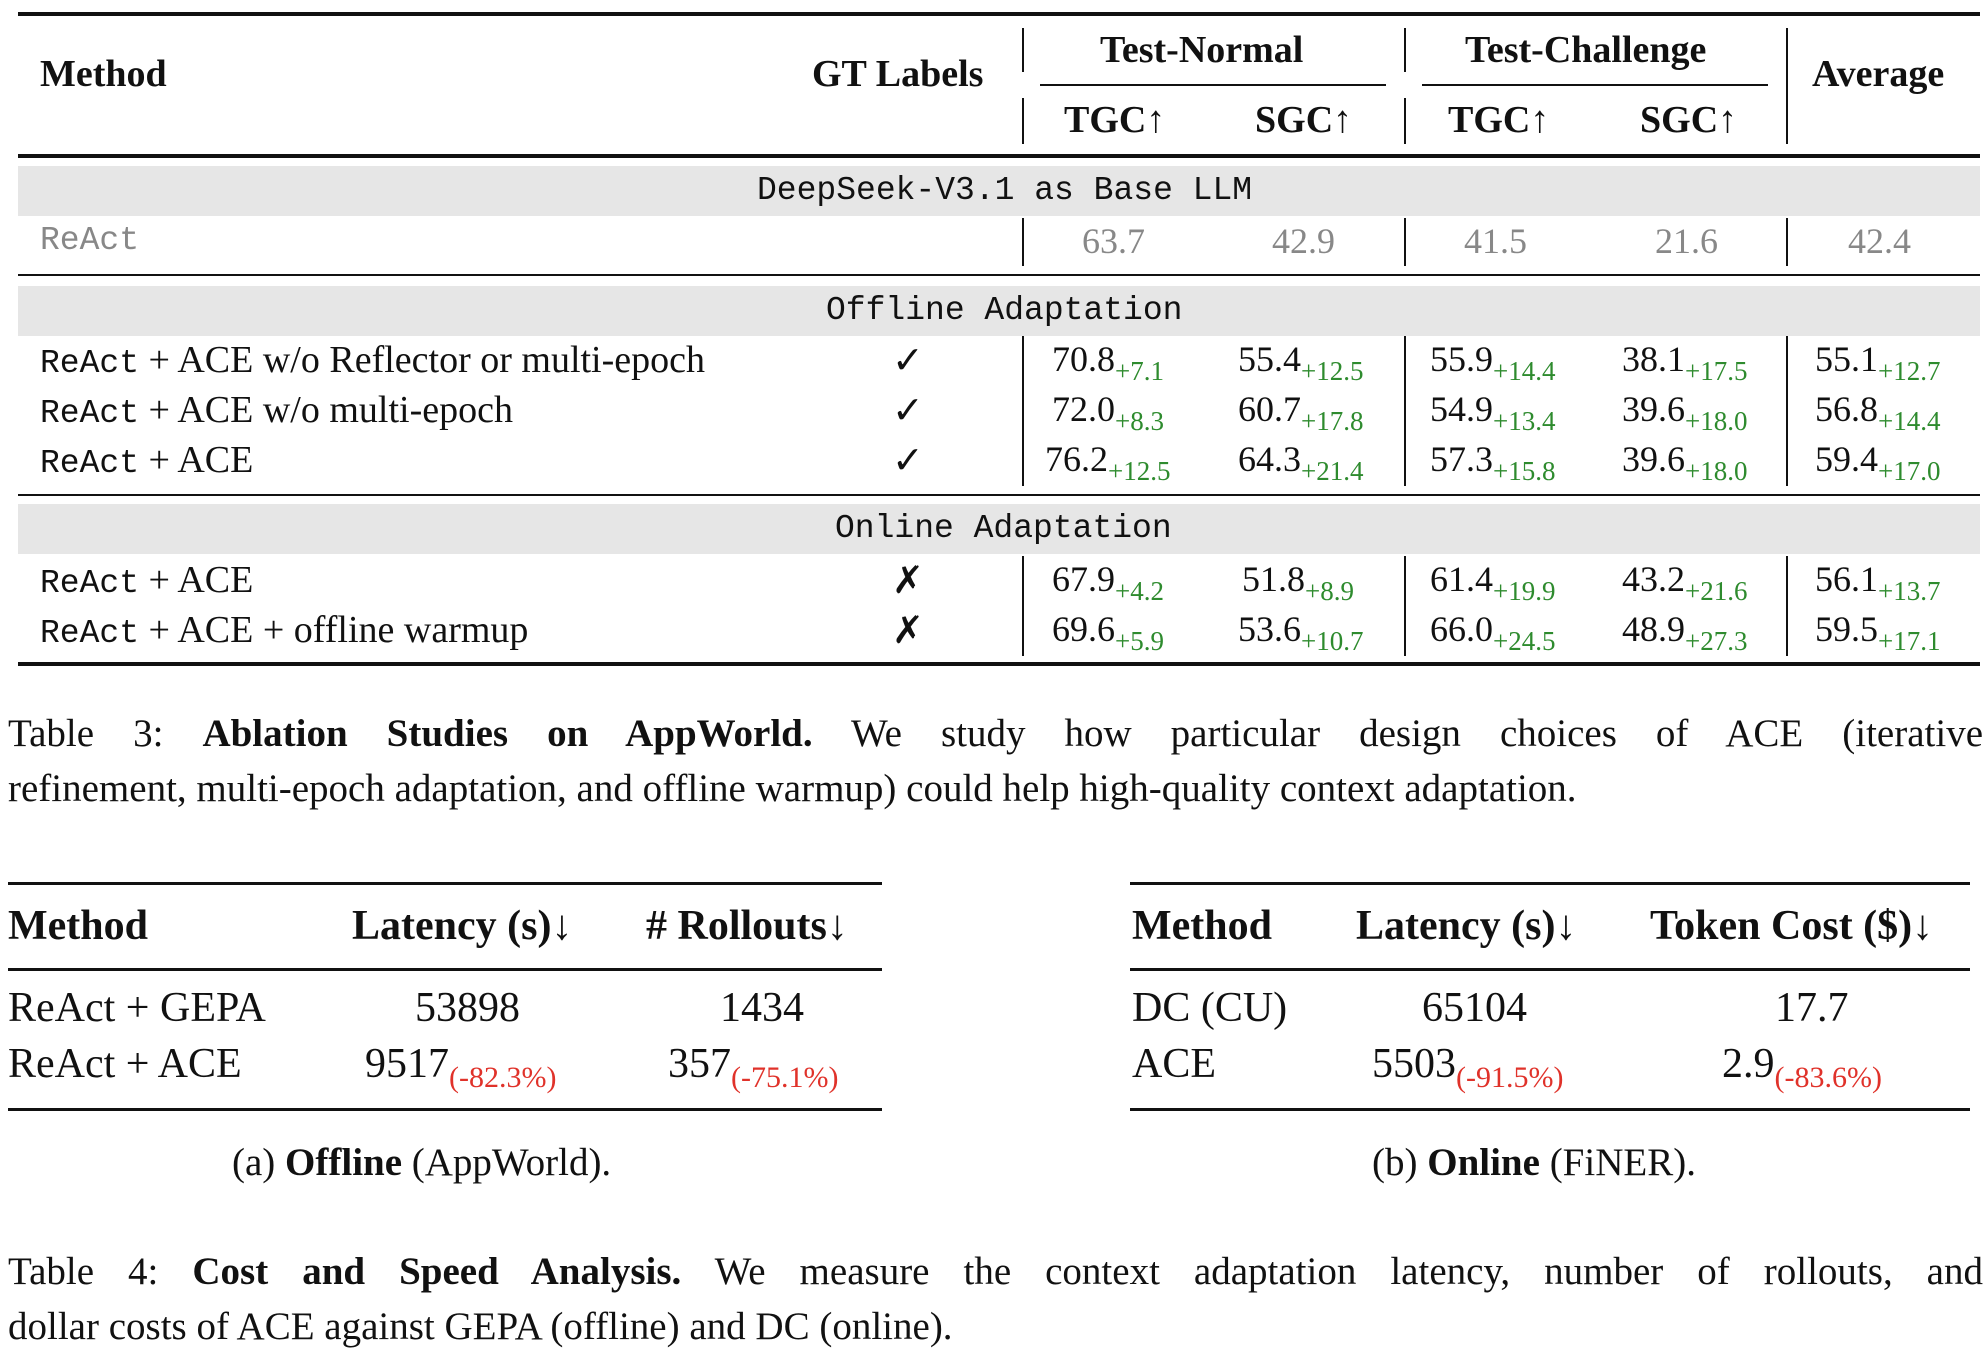  I want to click on header-tgc-normal: TGC↑, so click(1115, 120).